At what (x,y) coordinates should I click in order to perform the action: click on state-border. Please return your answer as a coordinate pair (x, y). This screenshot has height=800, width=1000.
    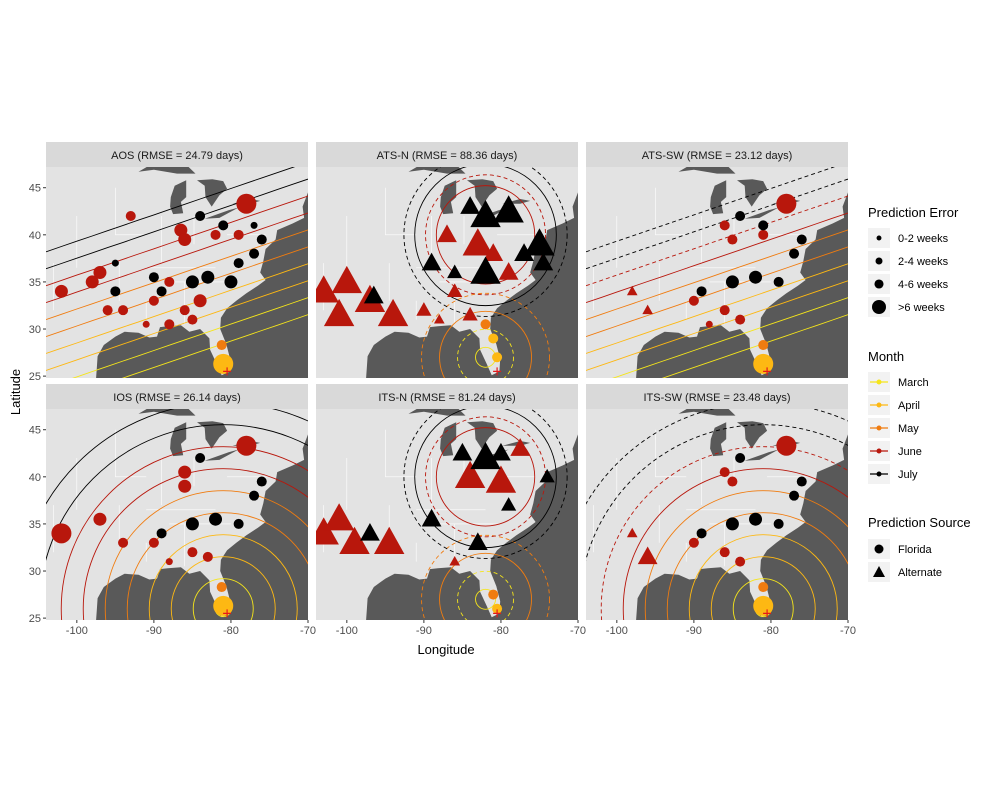
    Looking at the image, I should click on (401, 211).